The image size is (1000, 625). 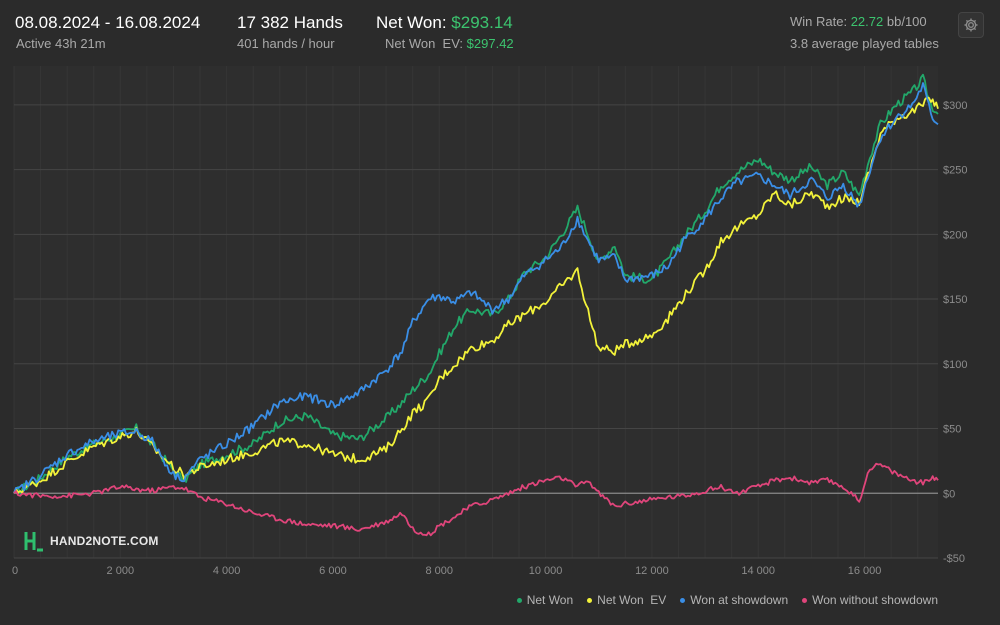 What do you see at coordinates (424, 43) in the screenshot?
I see `net-won-ev-label: Net Won EV:` at bounding box center [424, 43].